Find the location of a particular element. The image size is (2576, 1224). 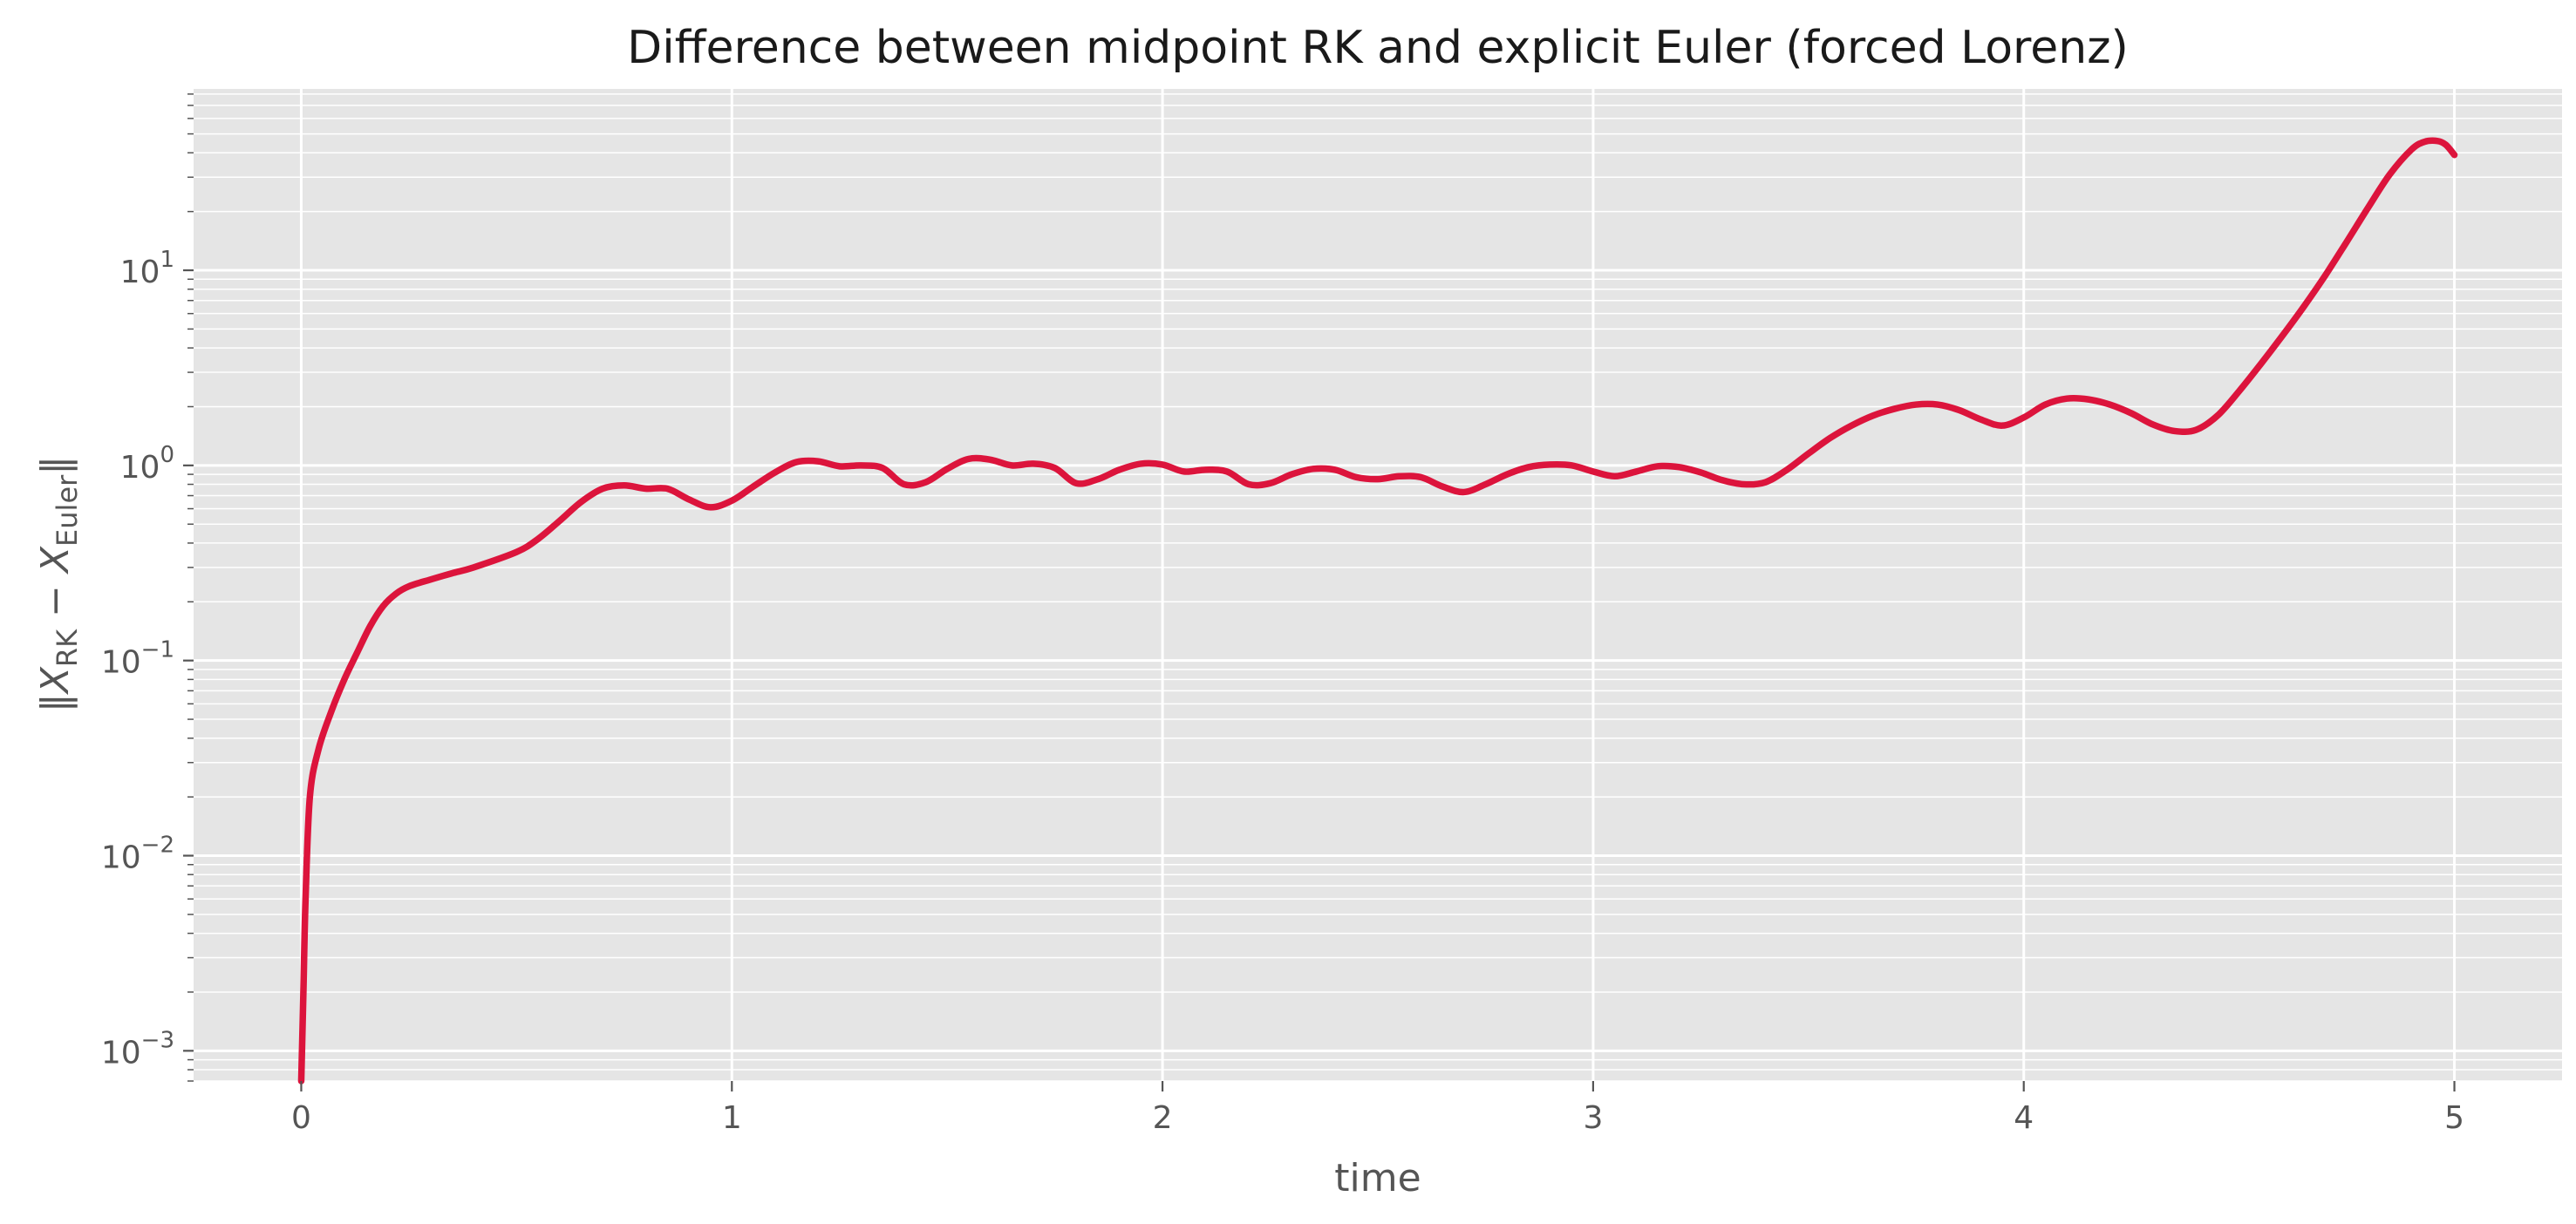

y-tick-label: 10⁻¹ is located at coordinates (138, 659).